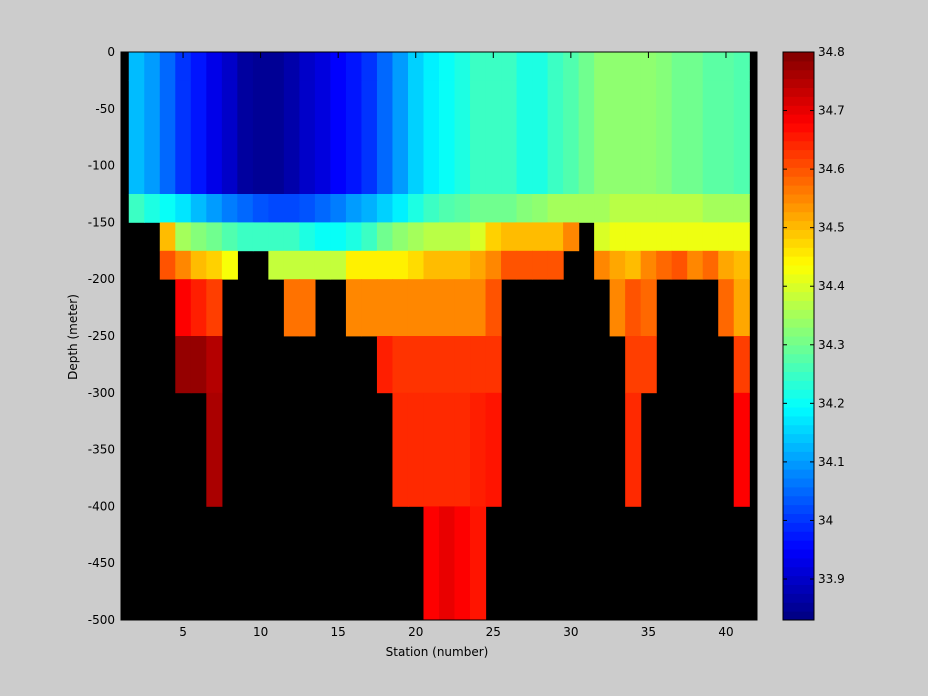 The image size is (928, 696). Describe the element at coordinates (73, 337) in the screenshot. I see `y-axis-label: Depth (meter)` at that location.